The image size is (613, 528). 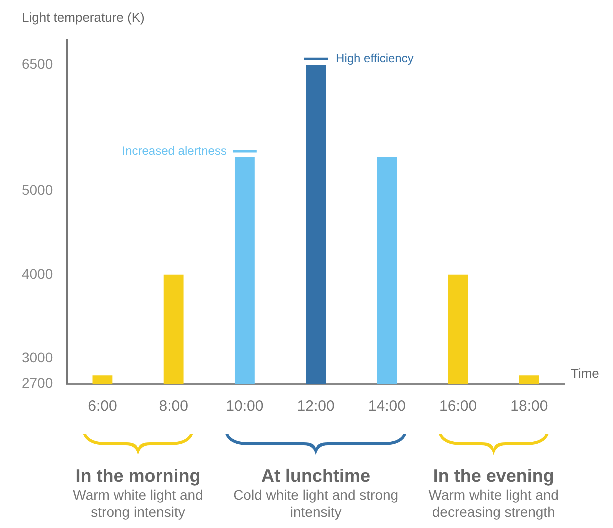 What do you see at coordinates (459, 407) in the screenshot?
I see `x-tick-label: 16:00` at bounding box center [459, 407].